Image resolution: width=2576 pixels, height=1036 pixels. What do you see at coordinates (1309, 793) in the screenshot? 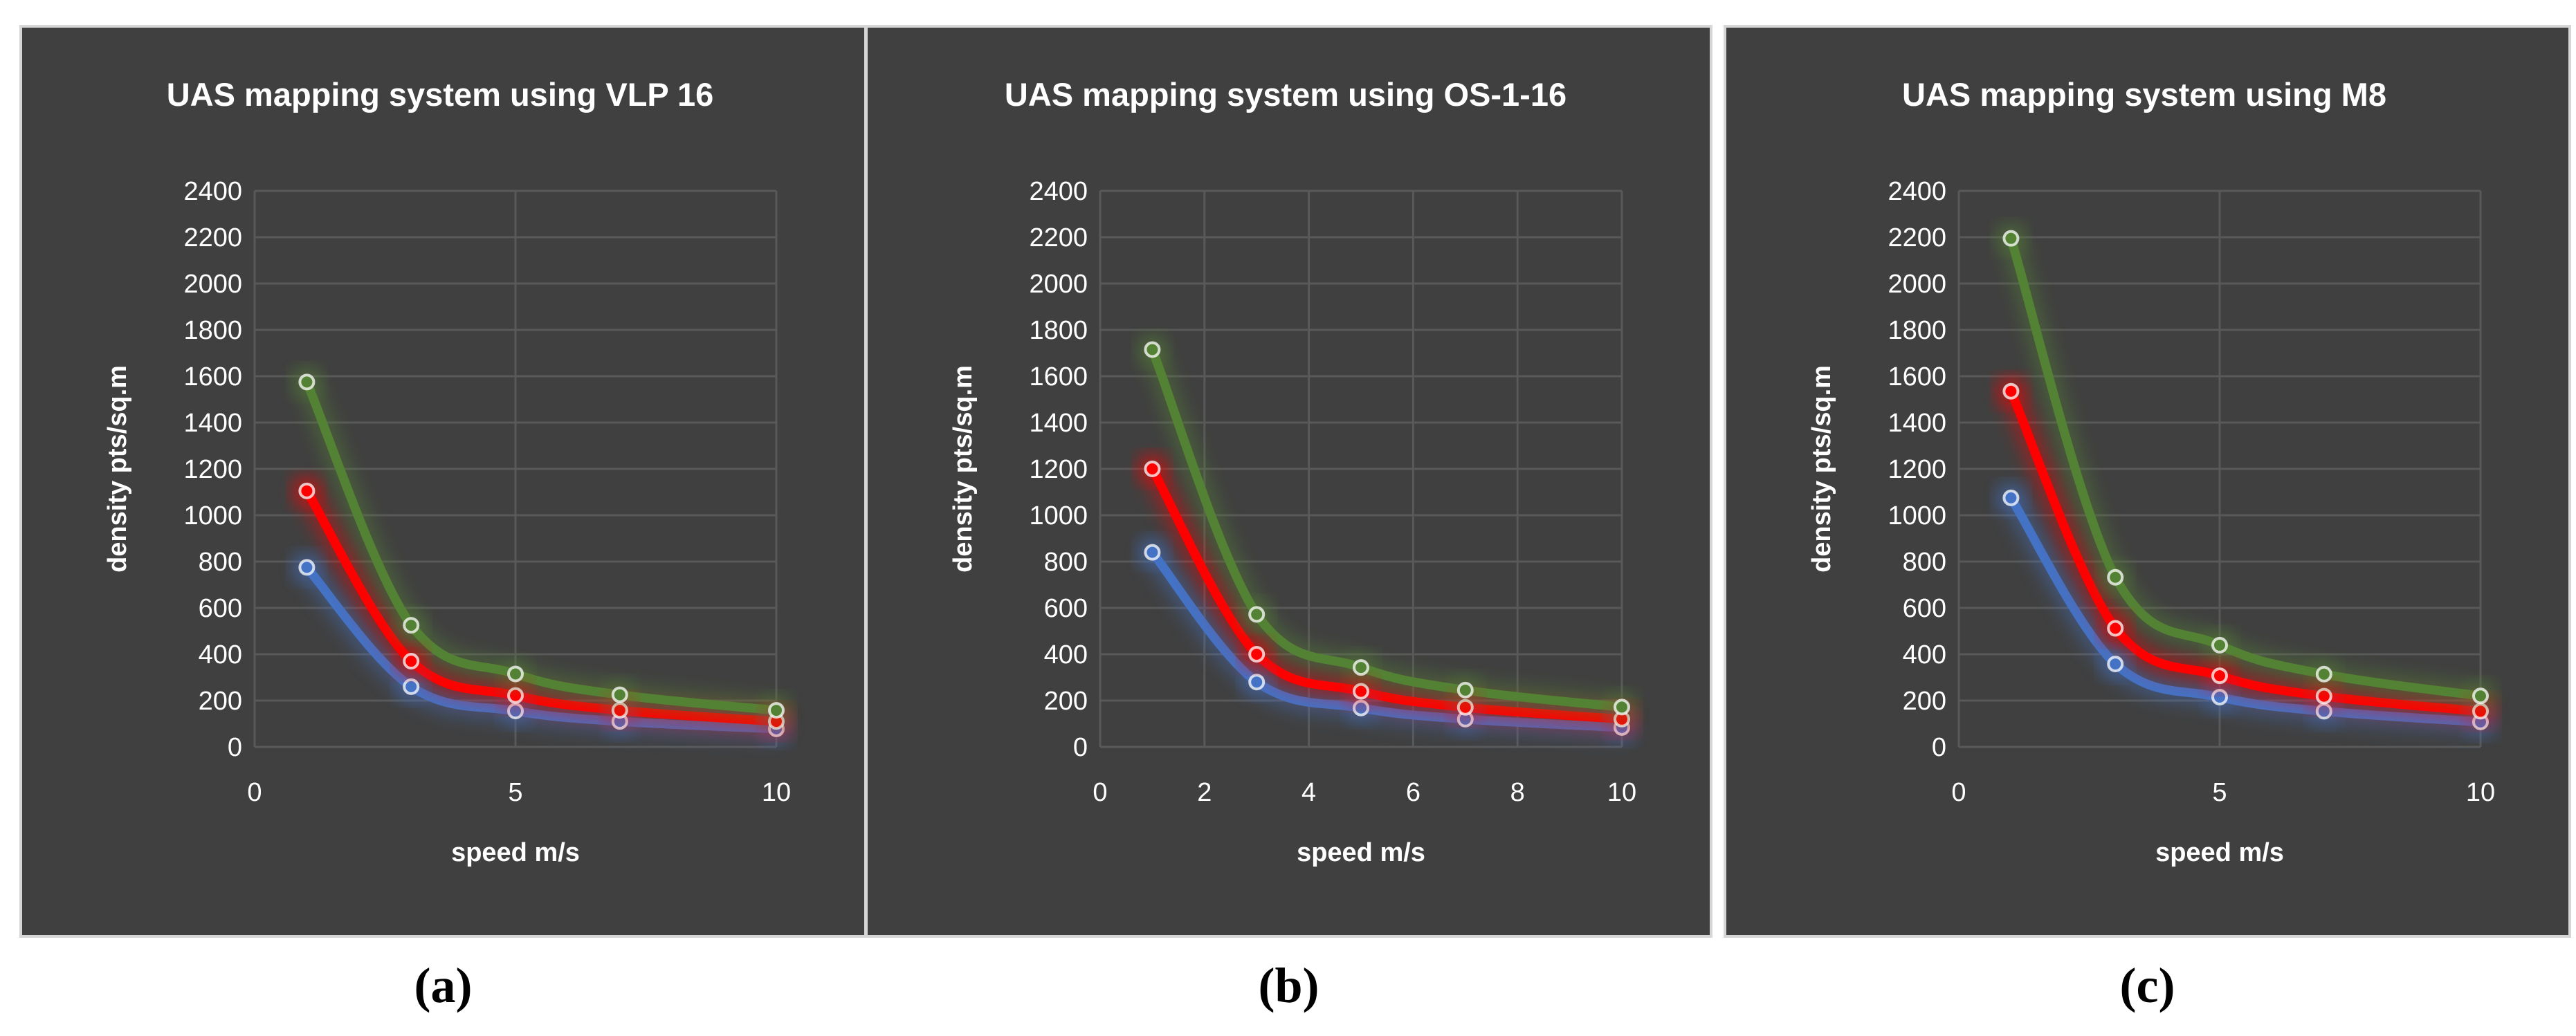
I see `x-tick-label: 4` at bounding box center [1309, 793].